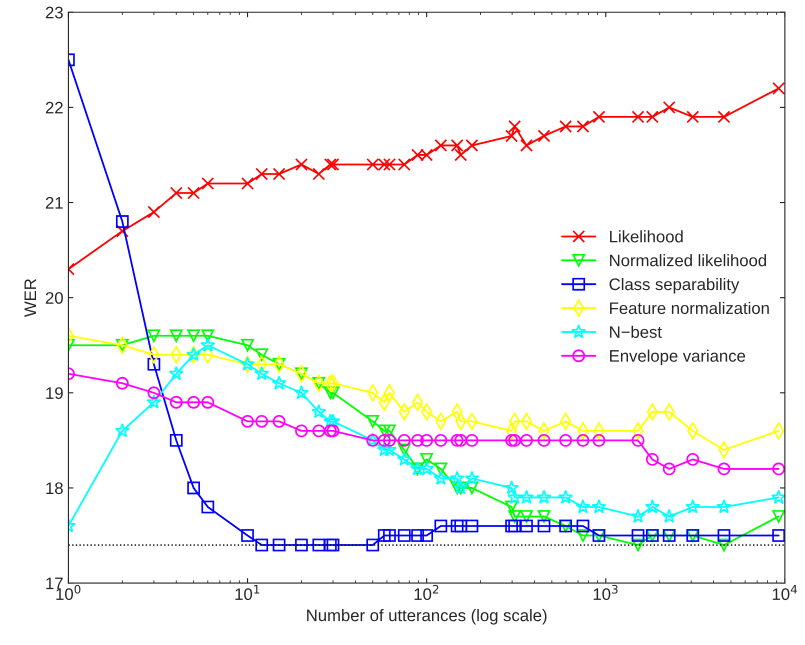 The image size is (805, 645). Describe the element at coordinates (785, 592) in the screenshot. I see `x-tick-label: 10$^{4}$` at that location.